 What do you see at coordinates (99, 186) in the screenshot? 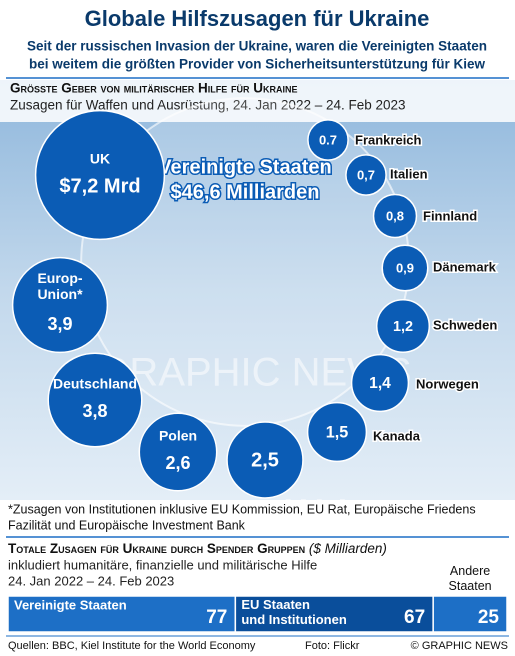
I see `value-label: $7,2 Mrd` at bounding box center [99, 186].